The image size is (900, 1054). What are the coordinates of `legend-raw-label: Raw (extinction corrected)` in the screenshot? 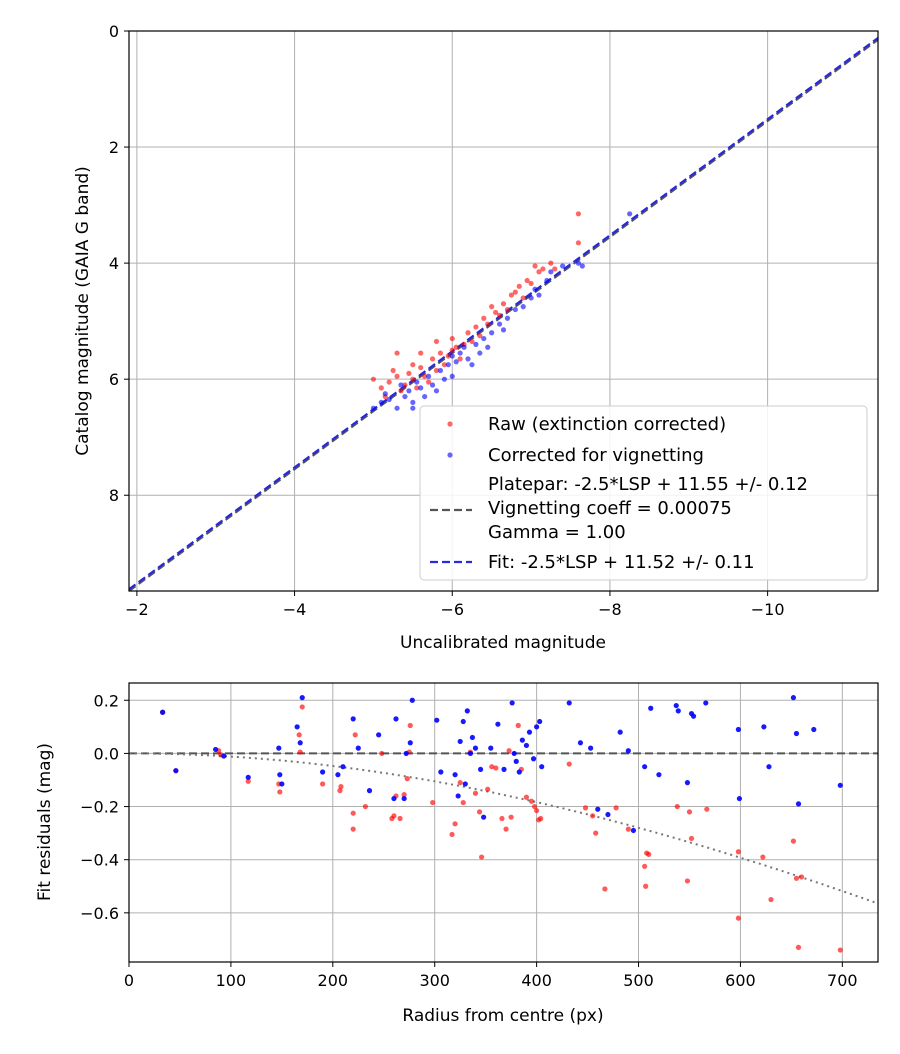 It's located at (607, 424).